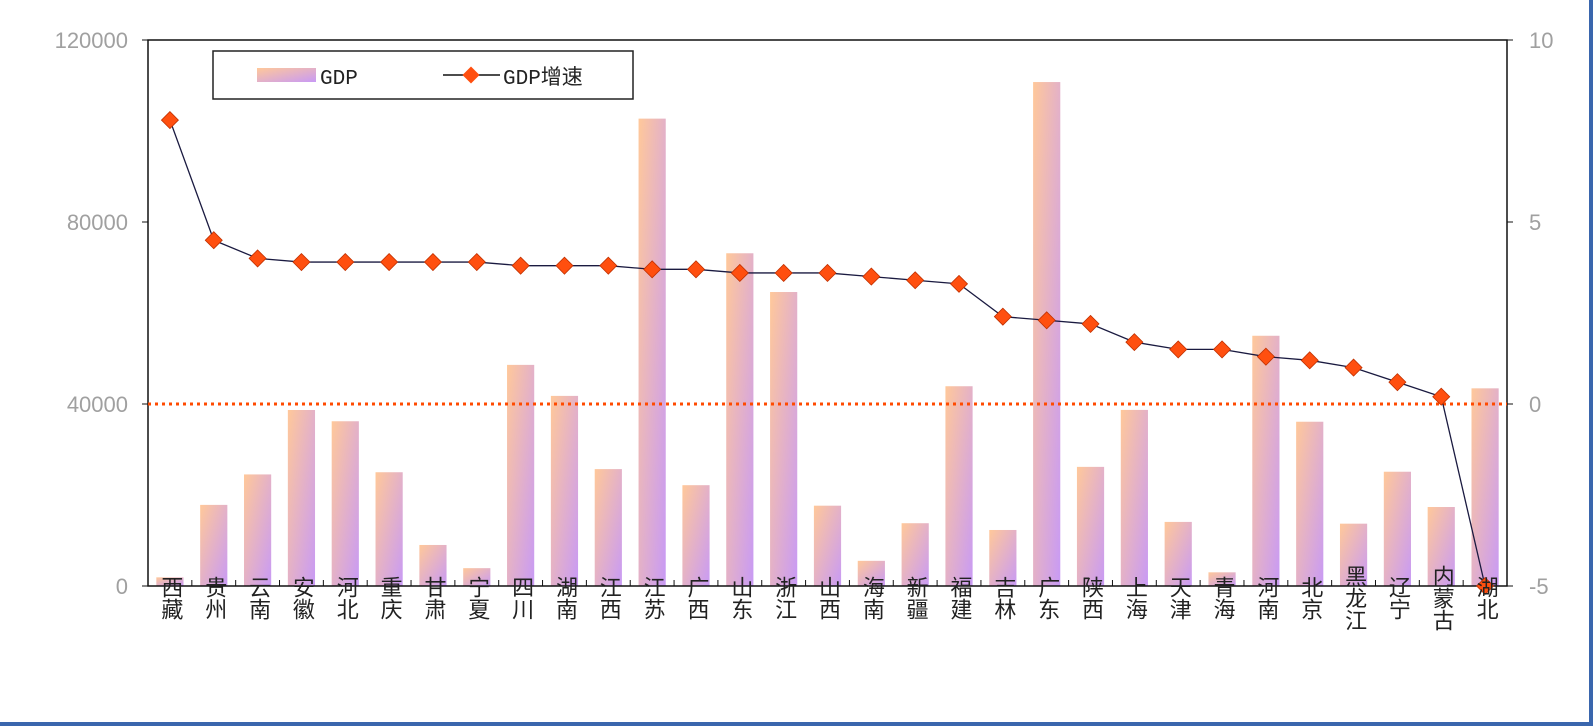 This screenshot has width=1593, height=726. I want to click on legend: GDP GDP增速, so click(423, 75).